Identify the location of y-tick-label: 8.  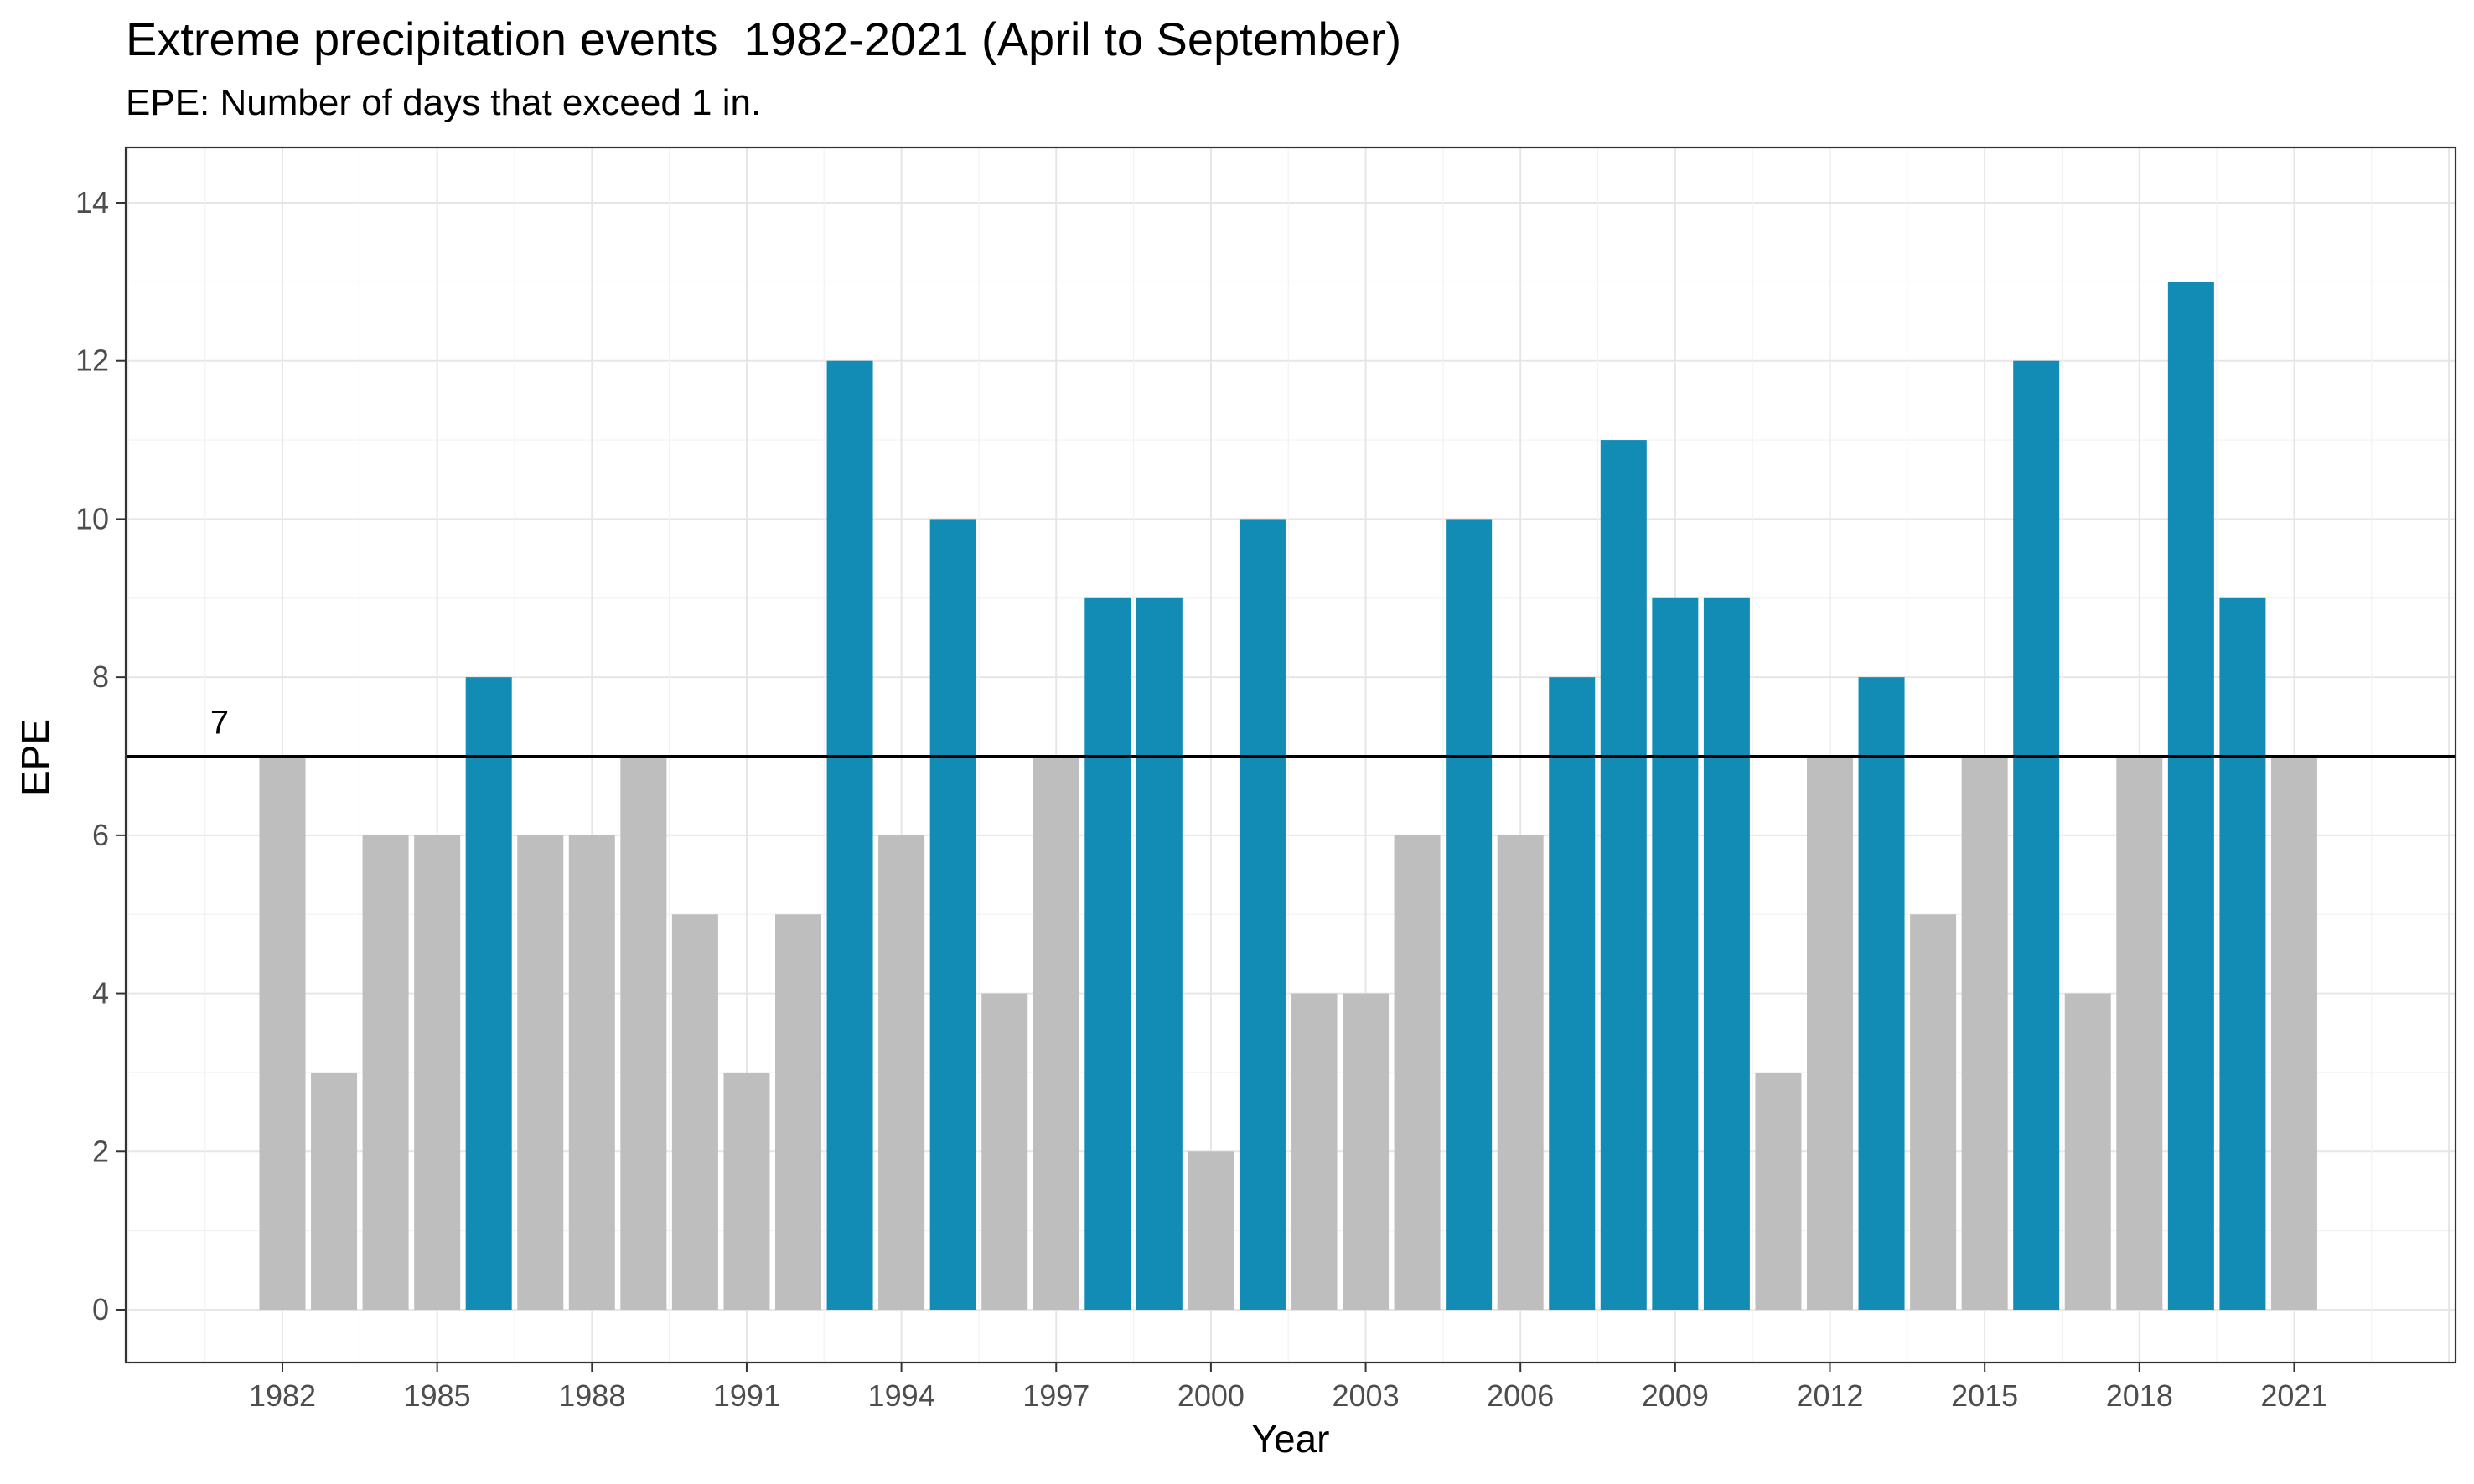
(100, 676).